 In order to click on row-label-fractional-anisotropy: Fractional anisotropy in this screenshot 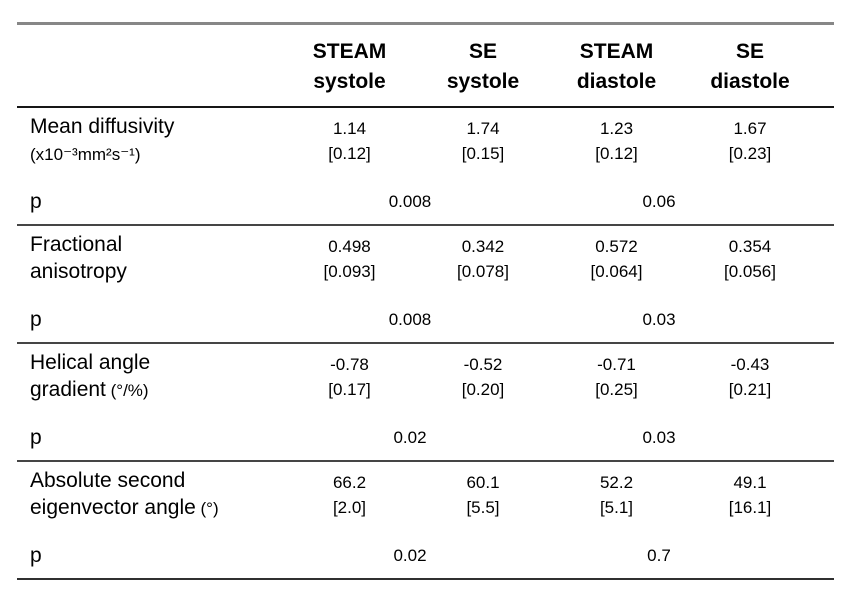, I will do `click(150, 261)`.